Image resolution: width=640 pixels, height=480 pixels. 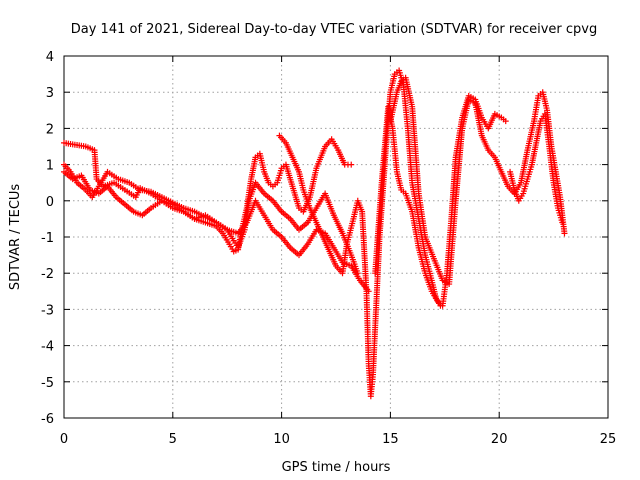 What do you see at coordinates (336, 467) in the screenshot?
I see `x-axis-label: GPS time / hours` at bounding box center [336, 467].